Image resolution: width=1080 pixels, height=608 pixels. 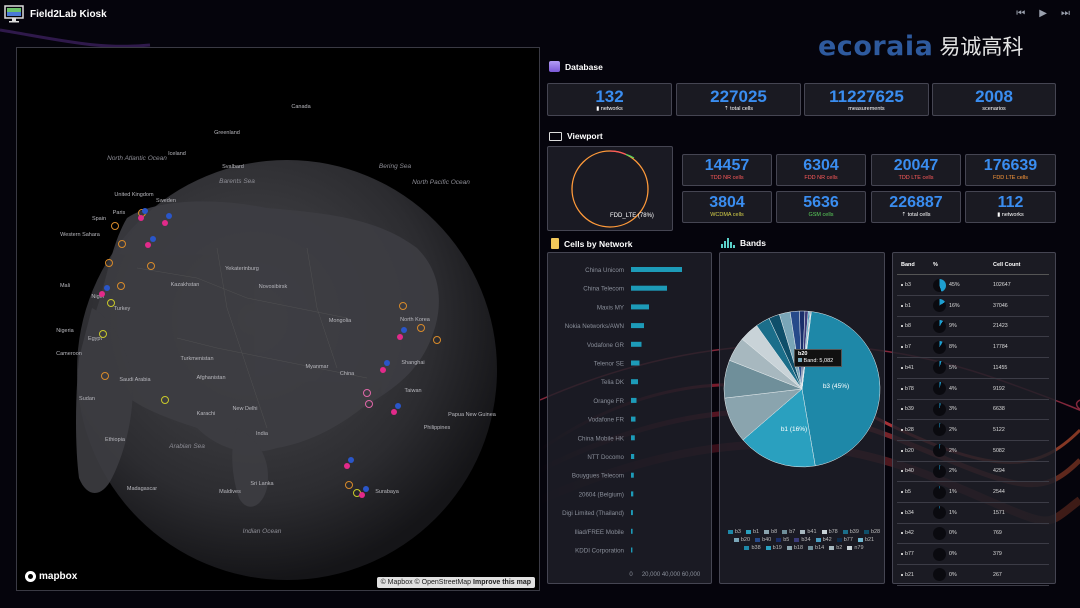 What do you see at coordinates (774, 532) in the screenshot?
I see `legend-label: b8` at bounding box center [774, 532].